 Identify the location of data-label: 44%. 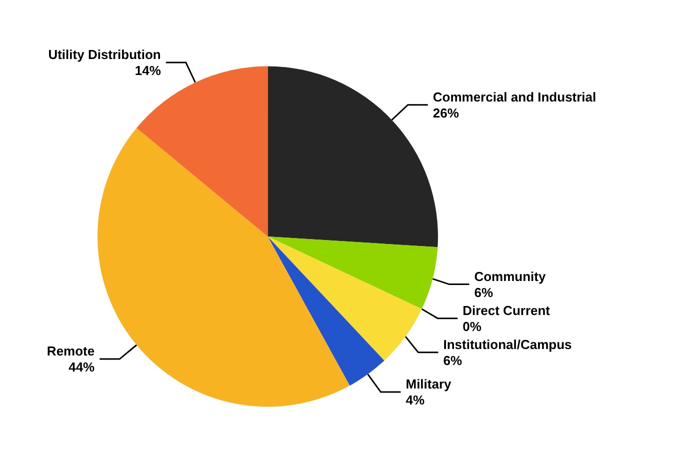
(82, 367).